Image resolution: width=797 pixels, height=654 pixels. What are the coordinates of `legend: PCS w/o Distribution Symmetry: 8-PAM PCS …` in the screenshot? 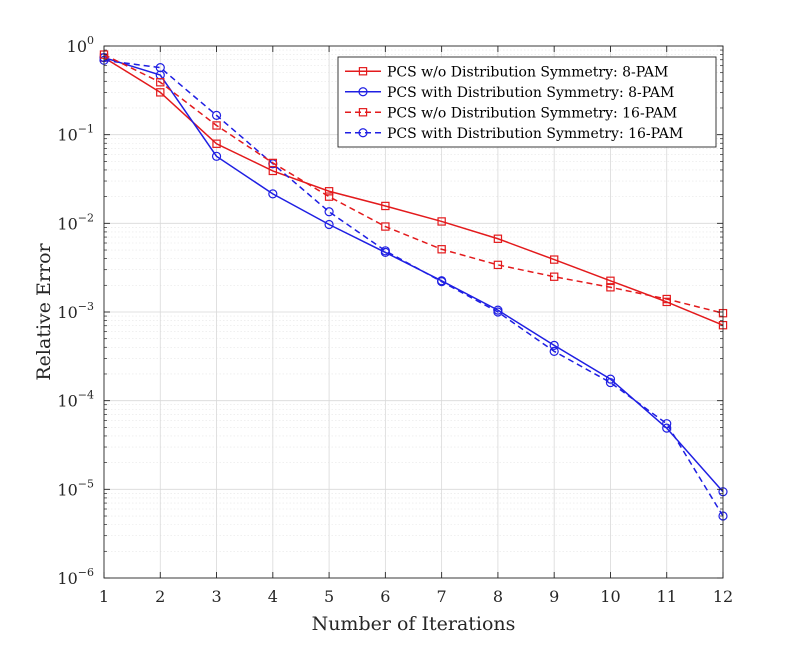 It's located at (527, 102).